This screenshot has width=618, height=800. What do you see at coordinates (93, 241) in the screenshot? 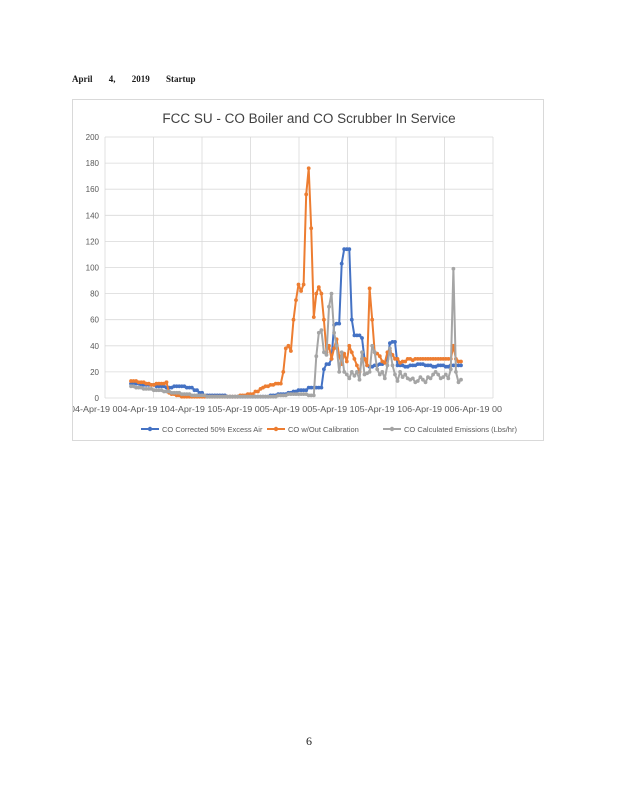
I see `y-tick-label: 120` at bounding box center [93, 241].